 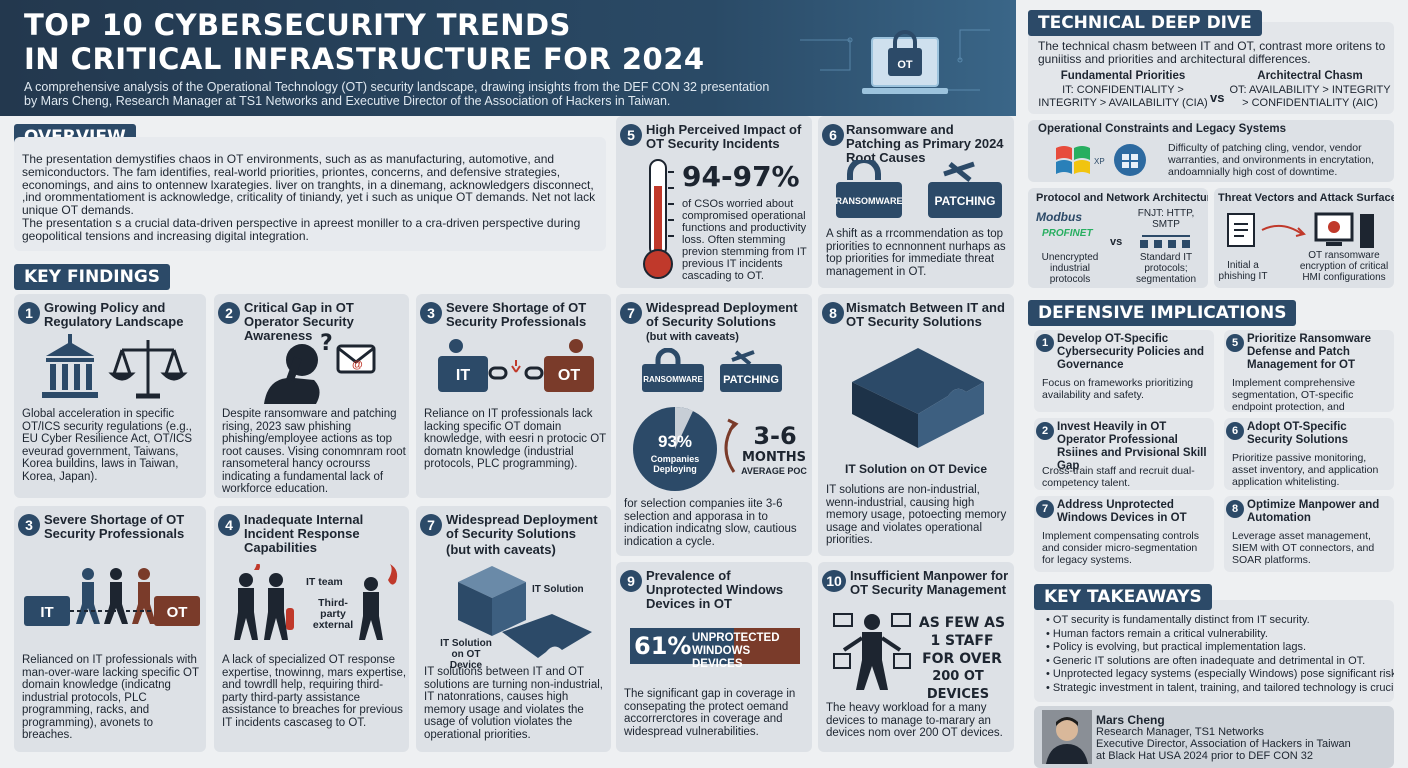 What do you see at coordinates (833, 135) in the screenshot?
I see `finding-number: 6` at bounding box center [833, 135].